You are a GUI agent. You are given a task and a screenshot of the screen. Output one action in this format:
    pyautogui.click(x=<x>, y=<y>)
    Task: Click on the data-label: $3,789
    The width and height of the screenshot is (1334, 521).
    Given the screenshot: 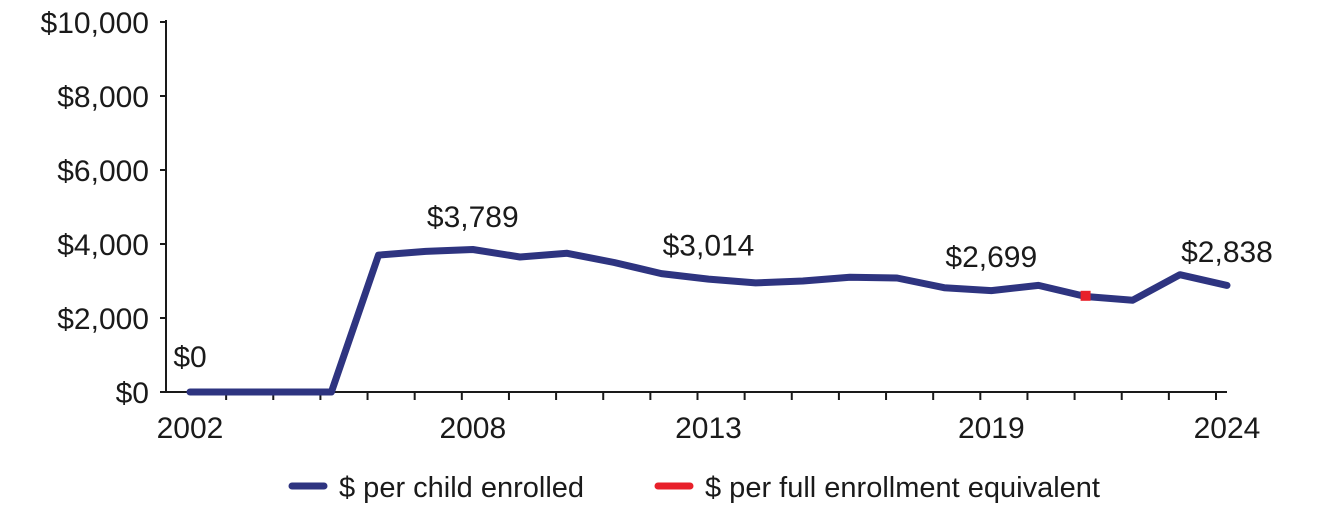 What is the action you would take?
    pyautogui.click(x=473, y=217)
    